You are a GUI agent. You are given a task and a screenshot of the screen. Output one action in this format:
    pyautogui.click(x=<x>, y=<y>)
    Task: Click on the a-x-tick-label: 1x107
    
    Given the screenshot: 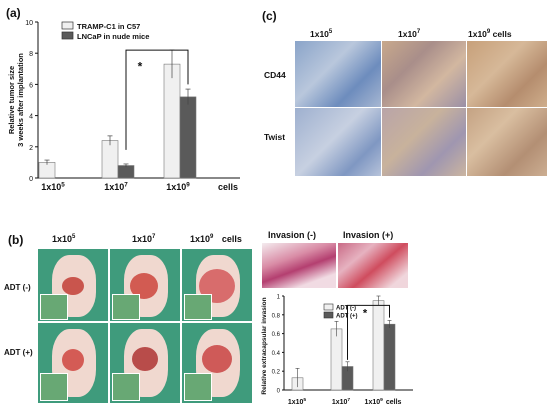 What is the action you would take?
    pyautogui.click(x=116, y=186)
    